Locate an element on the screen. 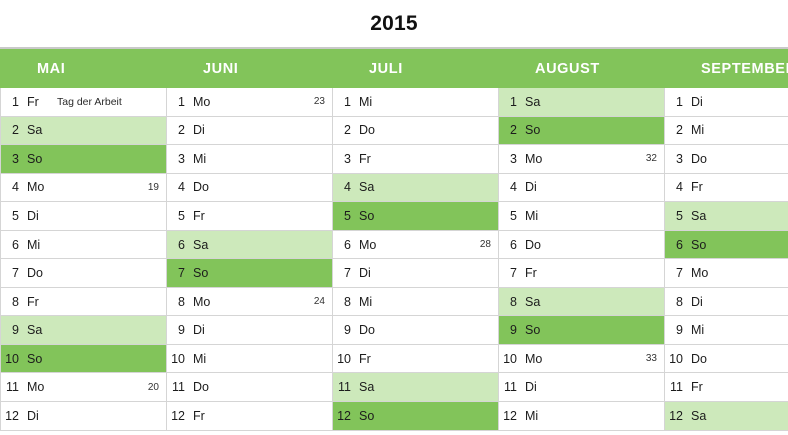  day-cell: 2 Mi is located at coordinates (726, 131).